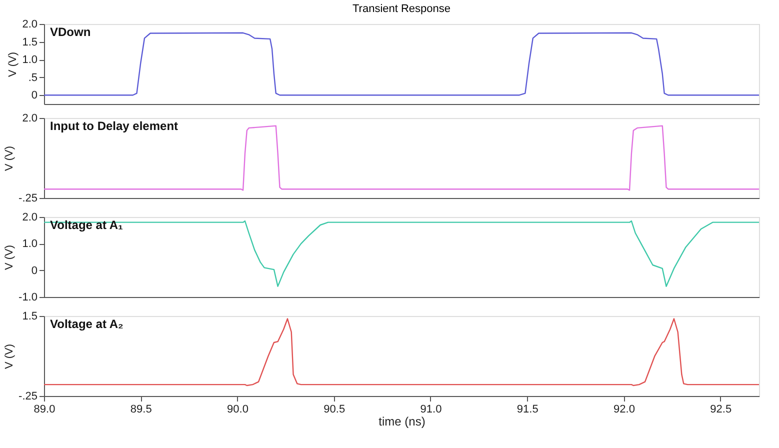 The image size is (779, 448). Describe the element at coordinates (87, 324) in the screenshot. I see `text: Voltage at A₂` at that location.